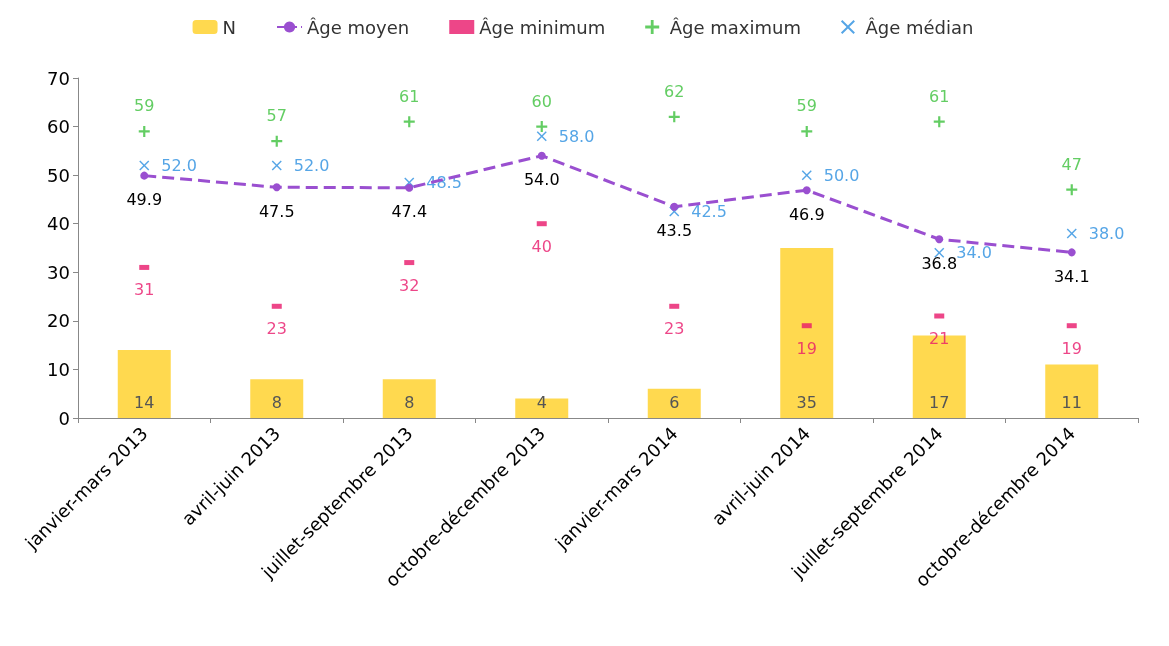 The height and width of the screenshot is (646, 1169). I want to click on data-label: 60, so click(541, 101).